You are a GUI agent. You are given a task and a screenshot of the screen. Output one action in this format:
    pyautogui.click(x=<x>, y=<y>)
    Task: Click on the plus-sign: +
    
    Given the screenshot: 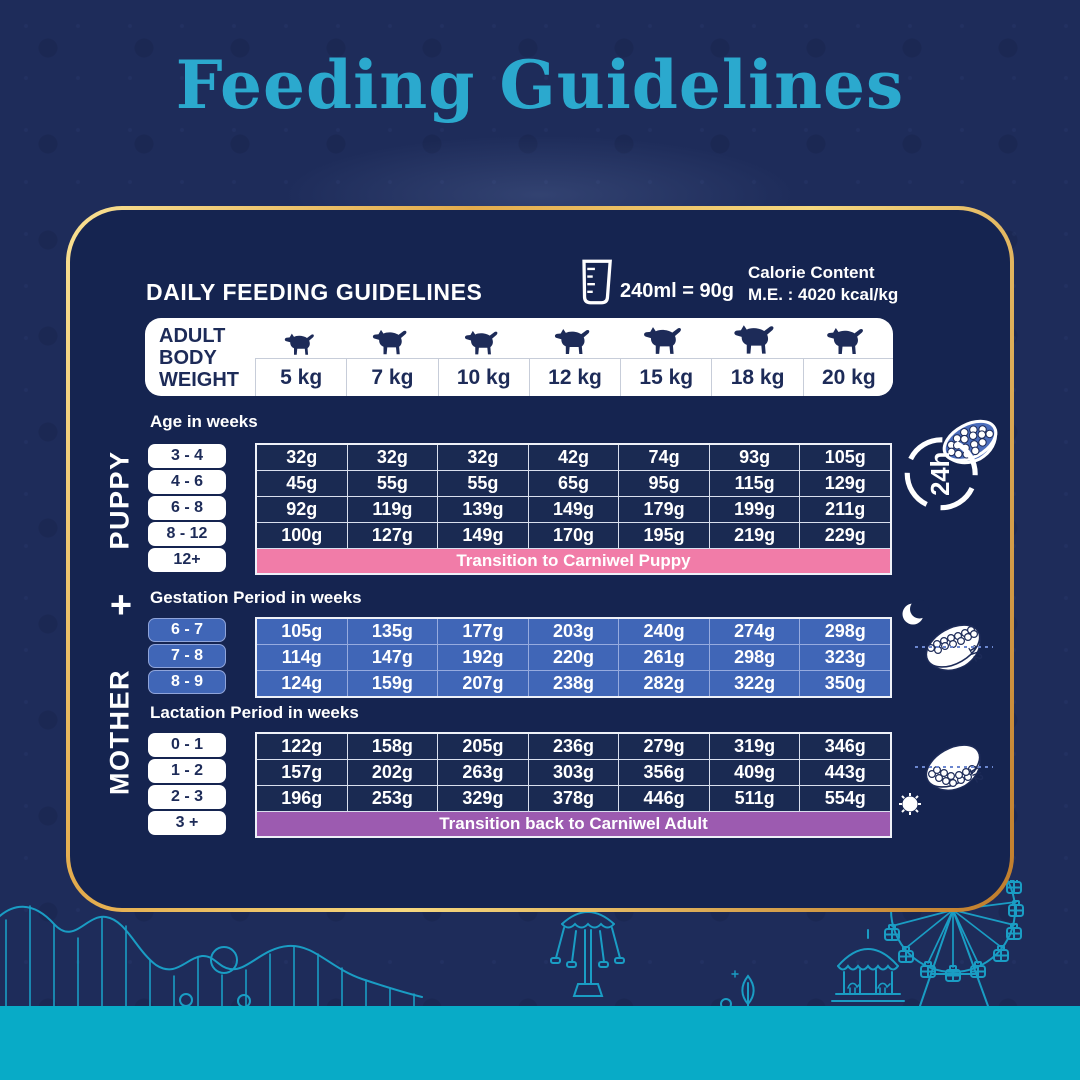 What is the action you would take?
    pyautogui.click(x=121, y=605)
    